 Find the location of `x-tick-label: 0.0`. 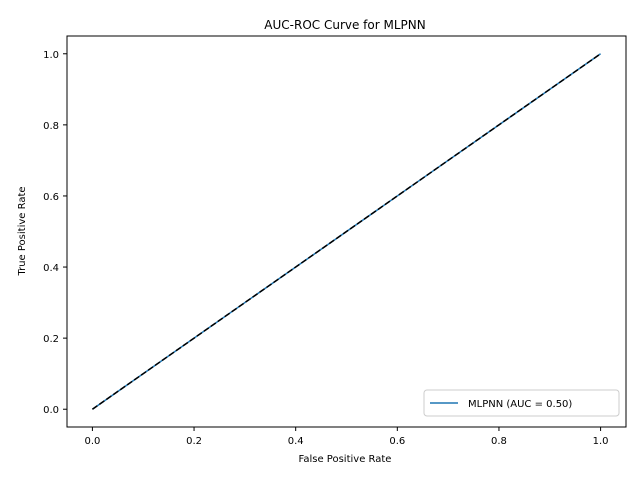

x-tick-label: 0.0 is located at coordinates (92, 441).